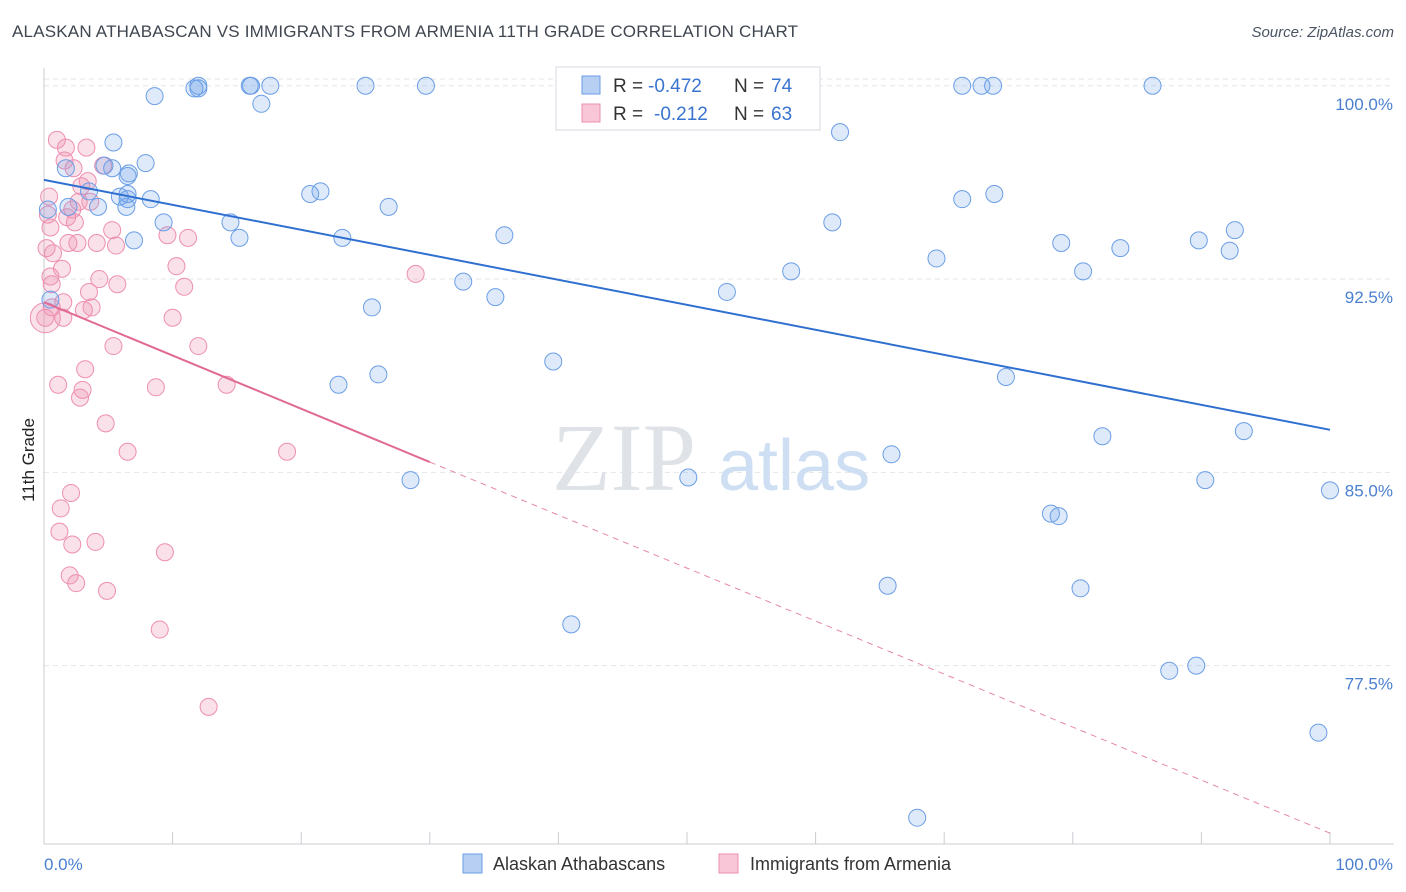  Describe the element at coordinates (237, 382) in the screenshot. I see `trend-line-armenia` at that location.